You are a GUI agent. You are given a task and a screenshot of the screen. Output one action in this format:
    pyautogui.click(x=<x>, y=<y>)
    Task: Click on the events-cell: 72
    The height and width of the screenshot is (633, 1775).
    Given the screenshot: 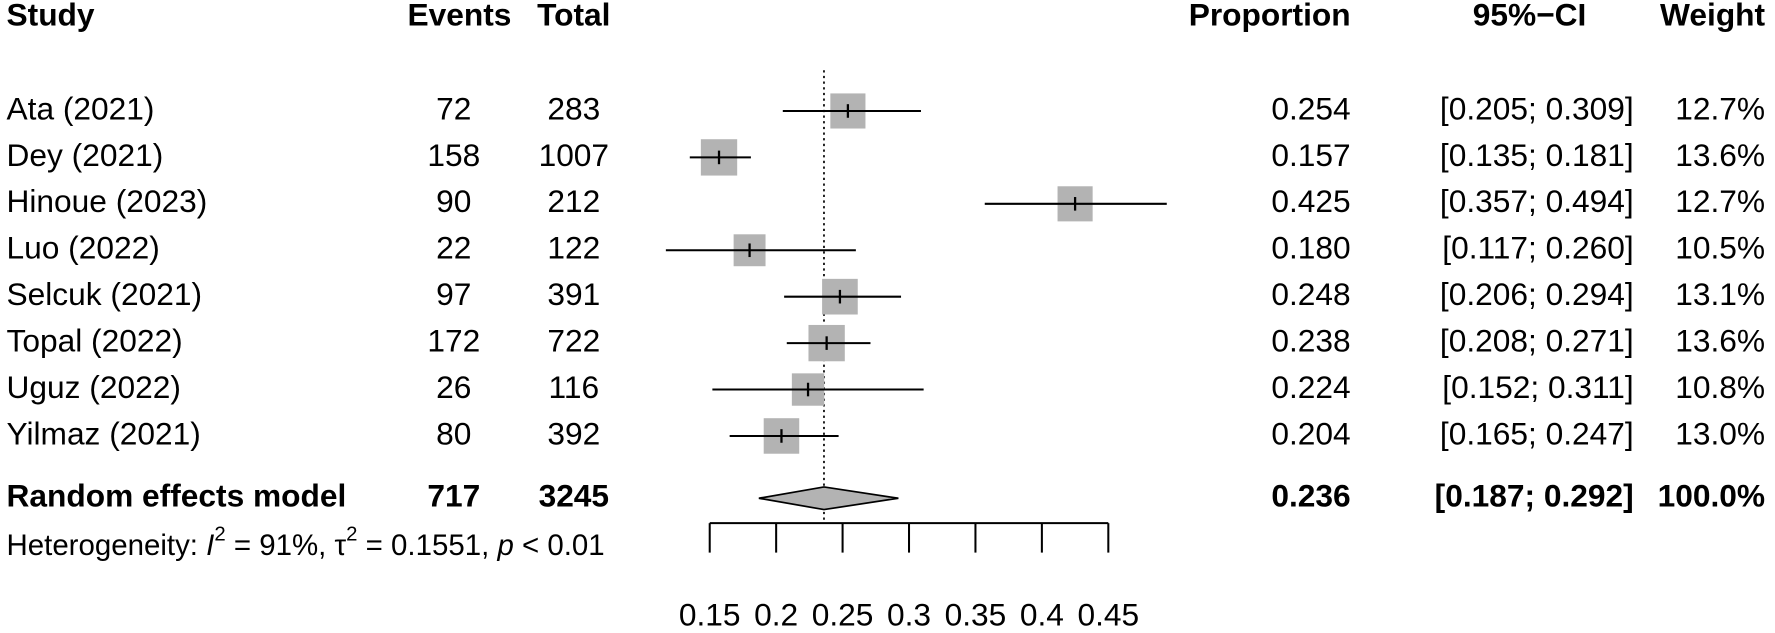 What is the action you would take?
    pyautogui.click(x=453, y=108)
    